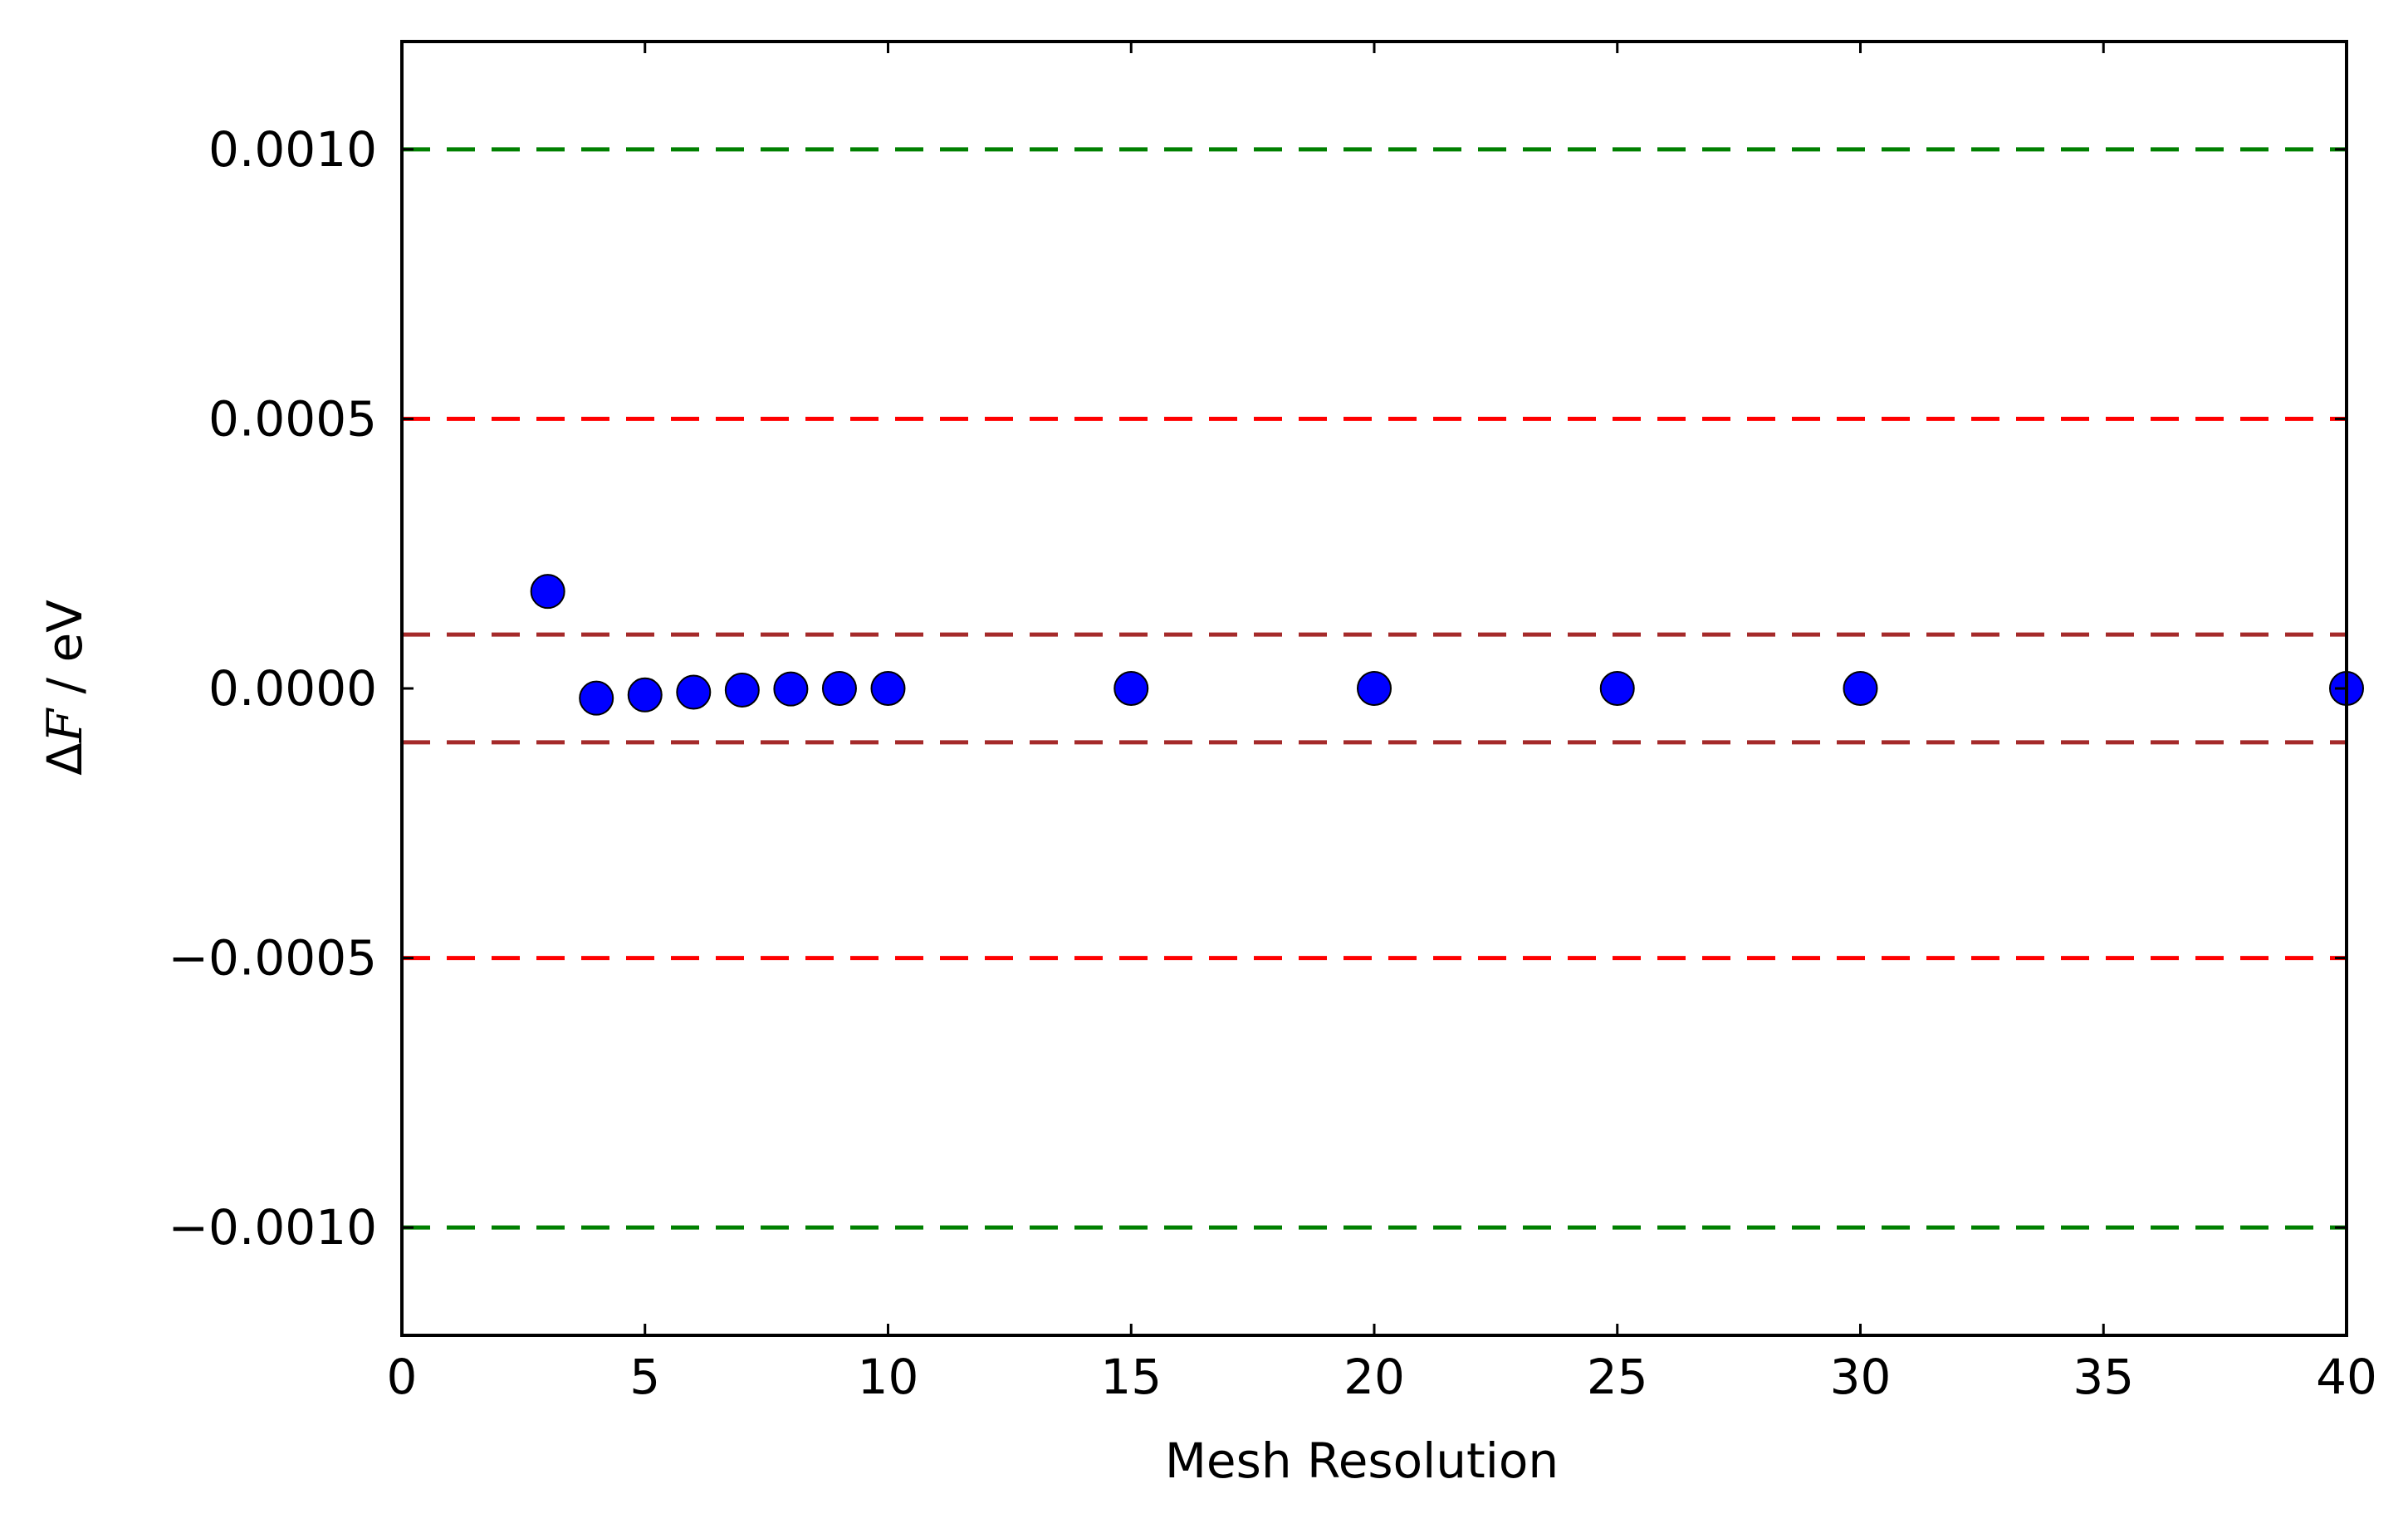  I want to click on y-tick-labels: 0.0010 0.0005 0.0000 −0.0005 −0.0010, so click(272, 689).